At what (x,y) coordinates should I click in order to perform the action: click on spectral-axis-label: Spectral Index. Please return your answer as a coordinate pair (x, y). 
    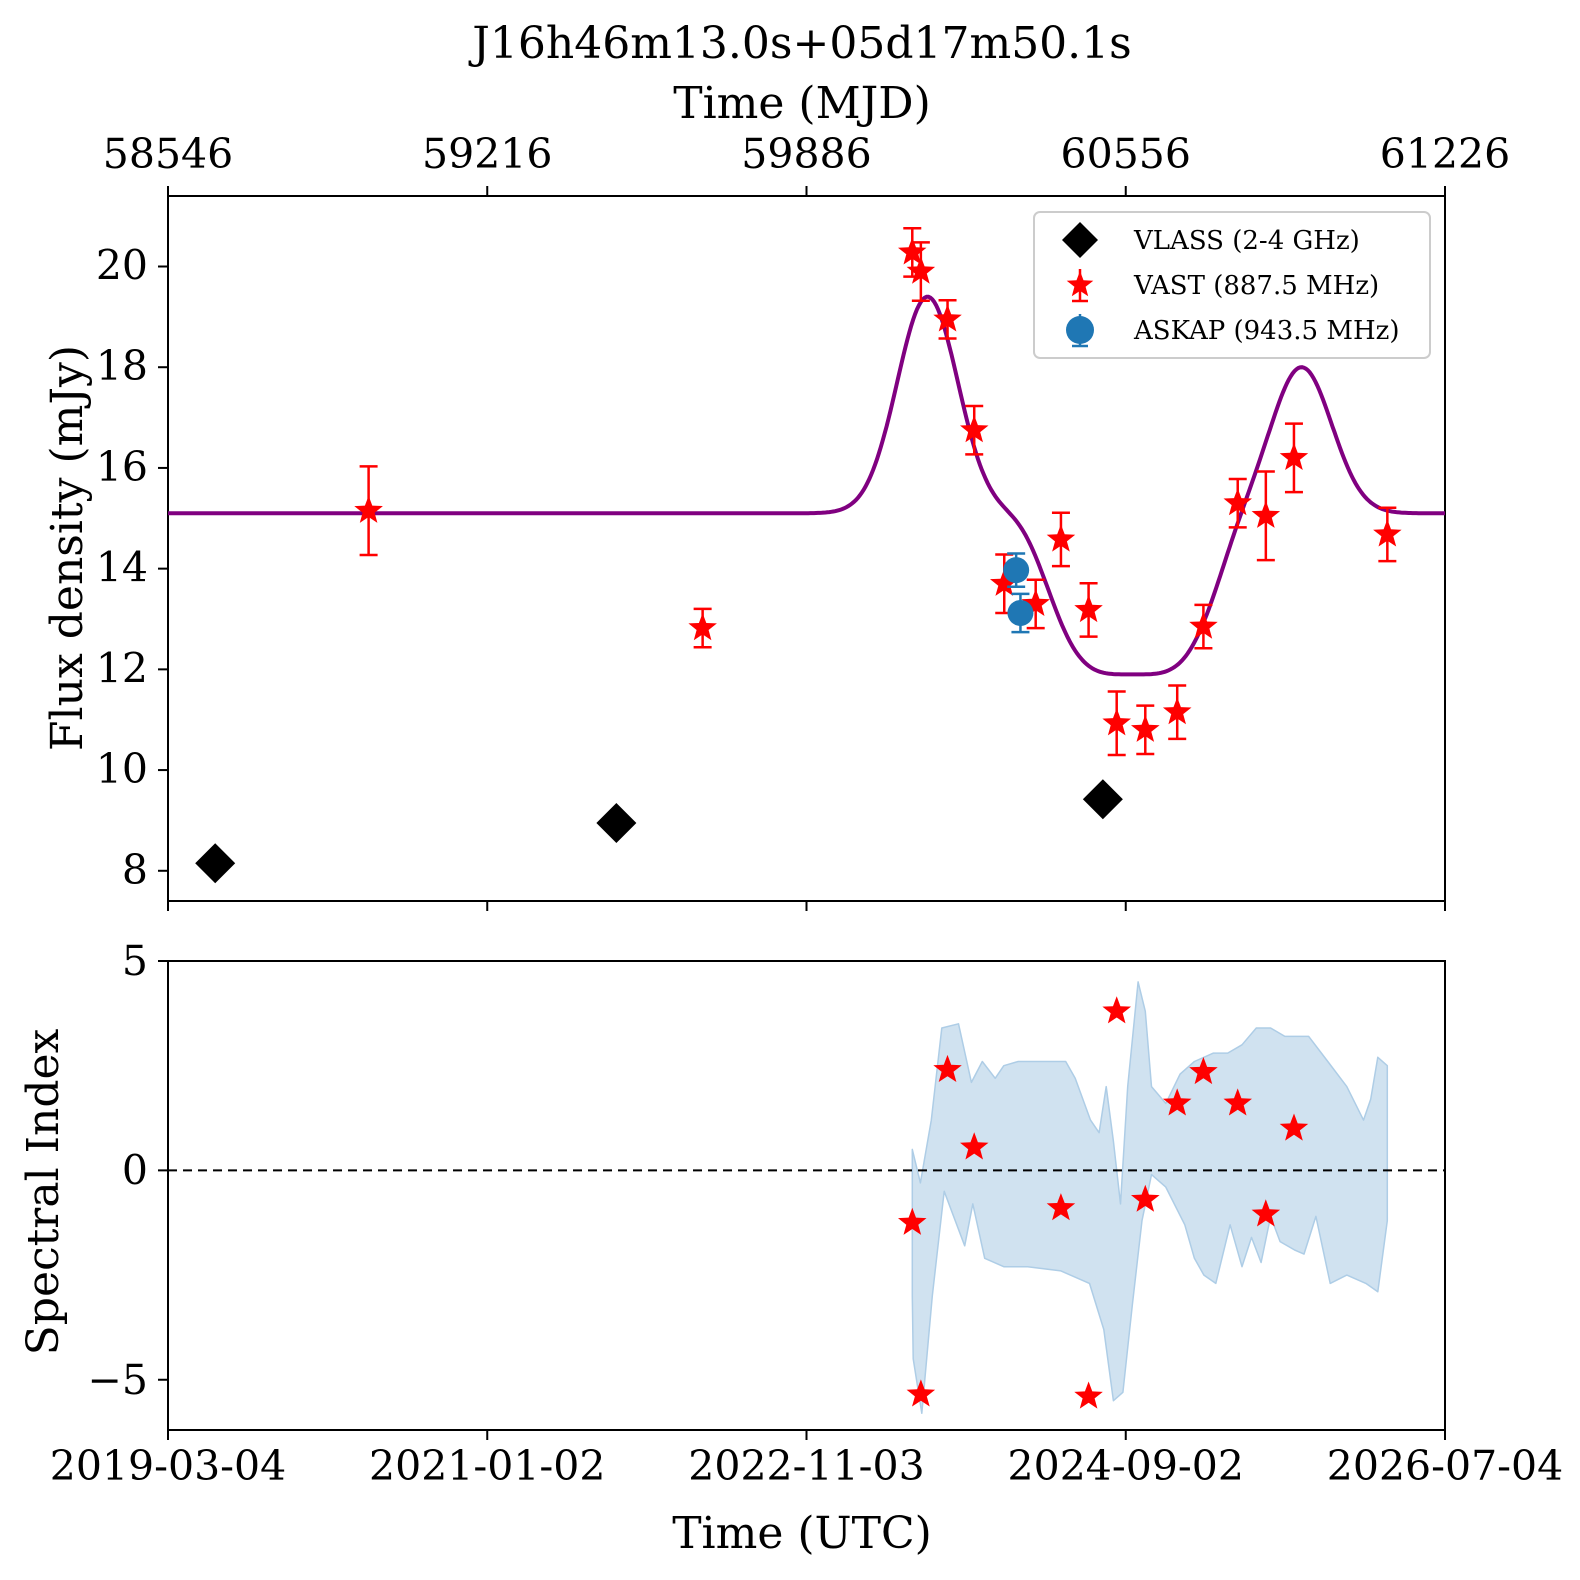
    Looking at the image, I should click on (43, 1191).